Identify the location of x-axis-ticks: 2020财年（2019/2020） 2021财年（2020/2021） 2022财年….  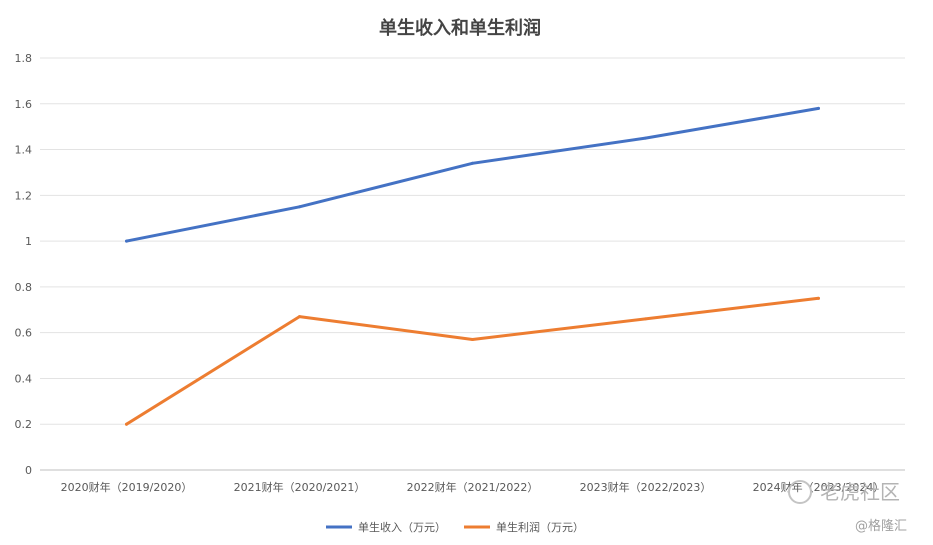
(473, 487).